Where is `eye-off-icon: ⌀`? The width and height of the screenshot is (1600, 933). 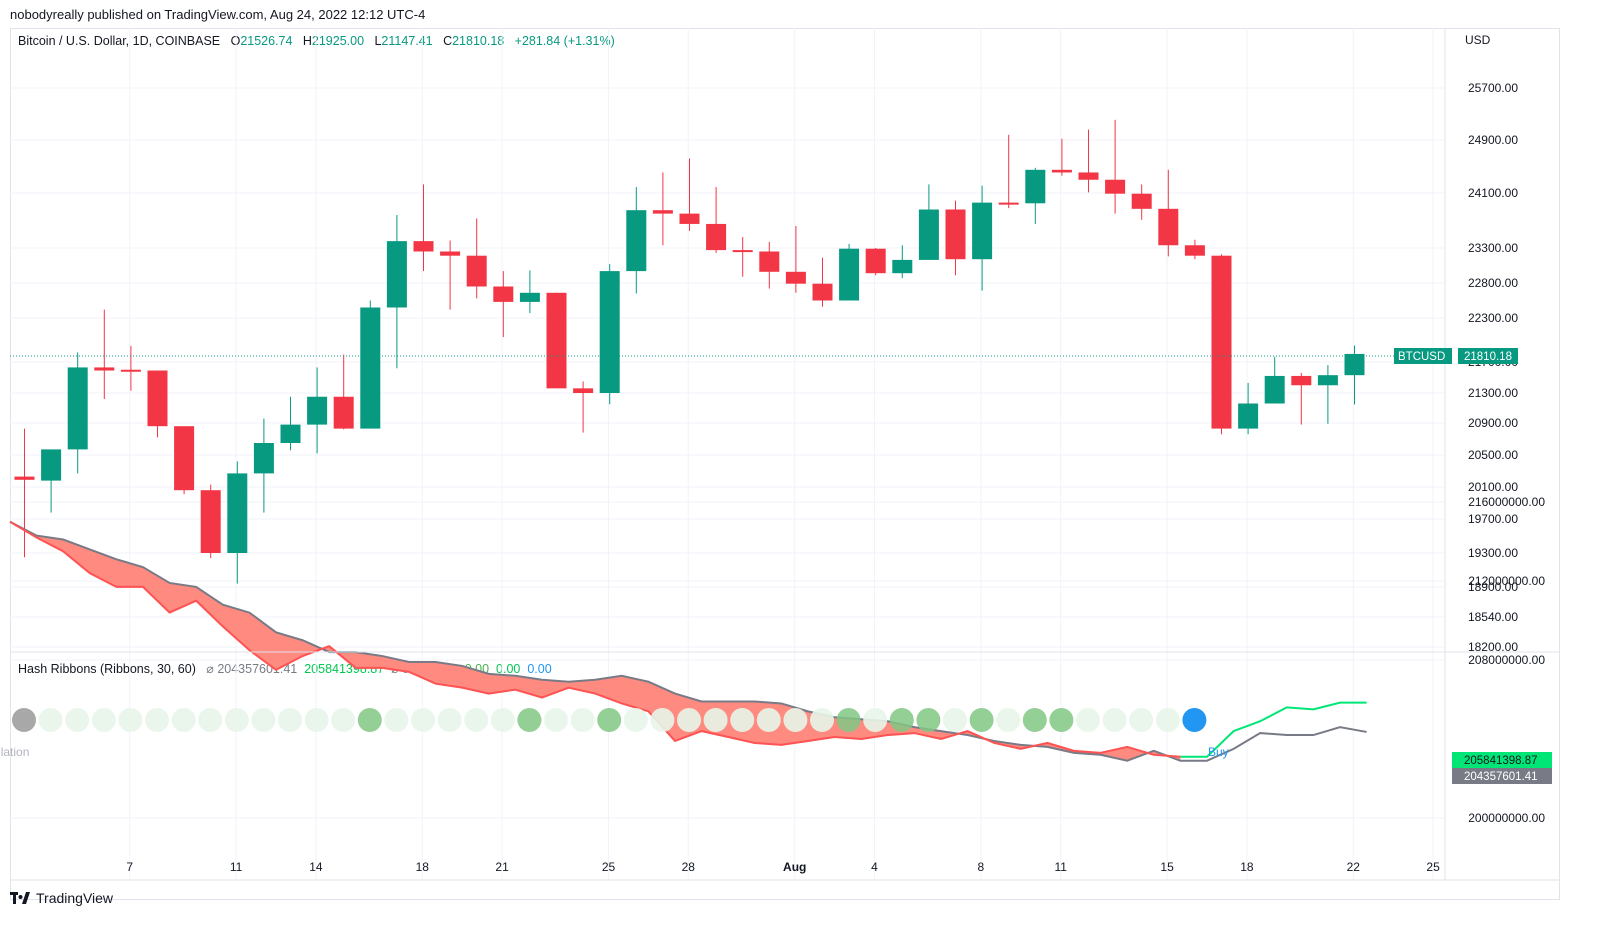 eye-off-icon: ⌀ is located at coordinates (210, 669).